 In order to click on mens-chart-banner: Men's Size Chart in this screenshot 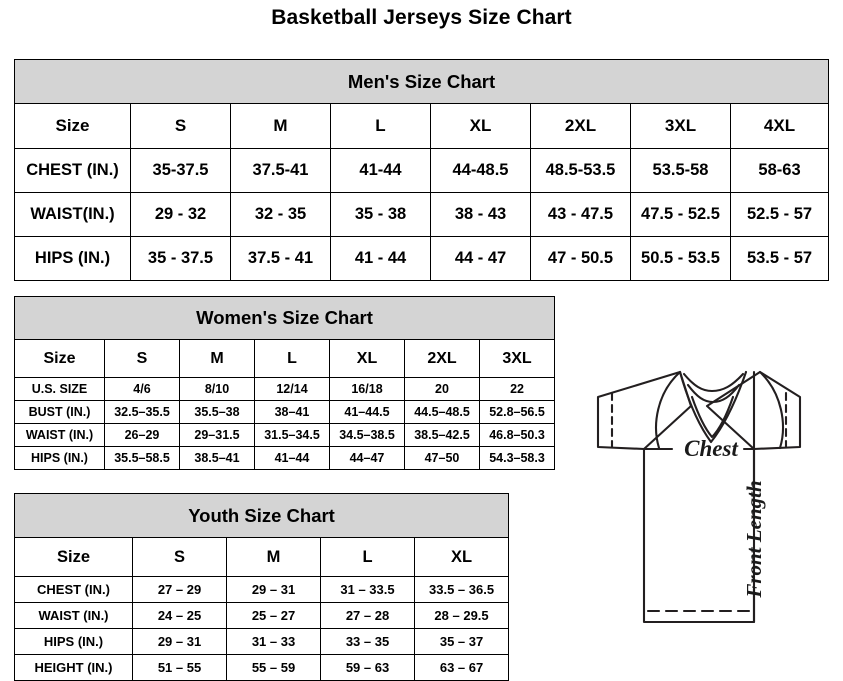, I will do `click(421, 81)`.